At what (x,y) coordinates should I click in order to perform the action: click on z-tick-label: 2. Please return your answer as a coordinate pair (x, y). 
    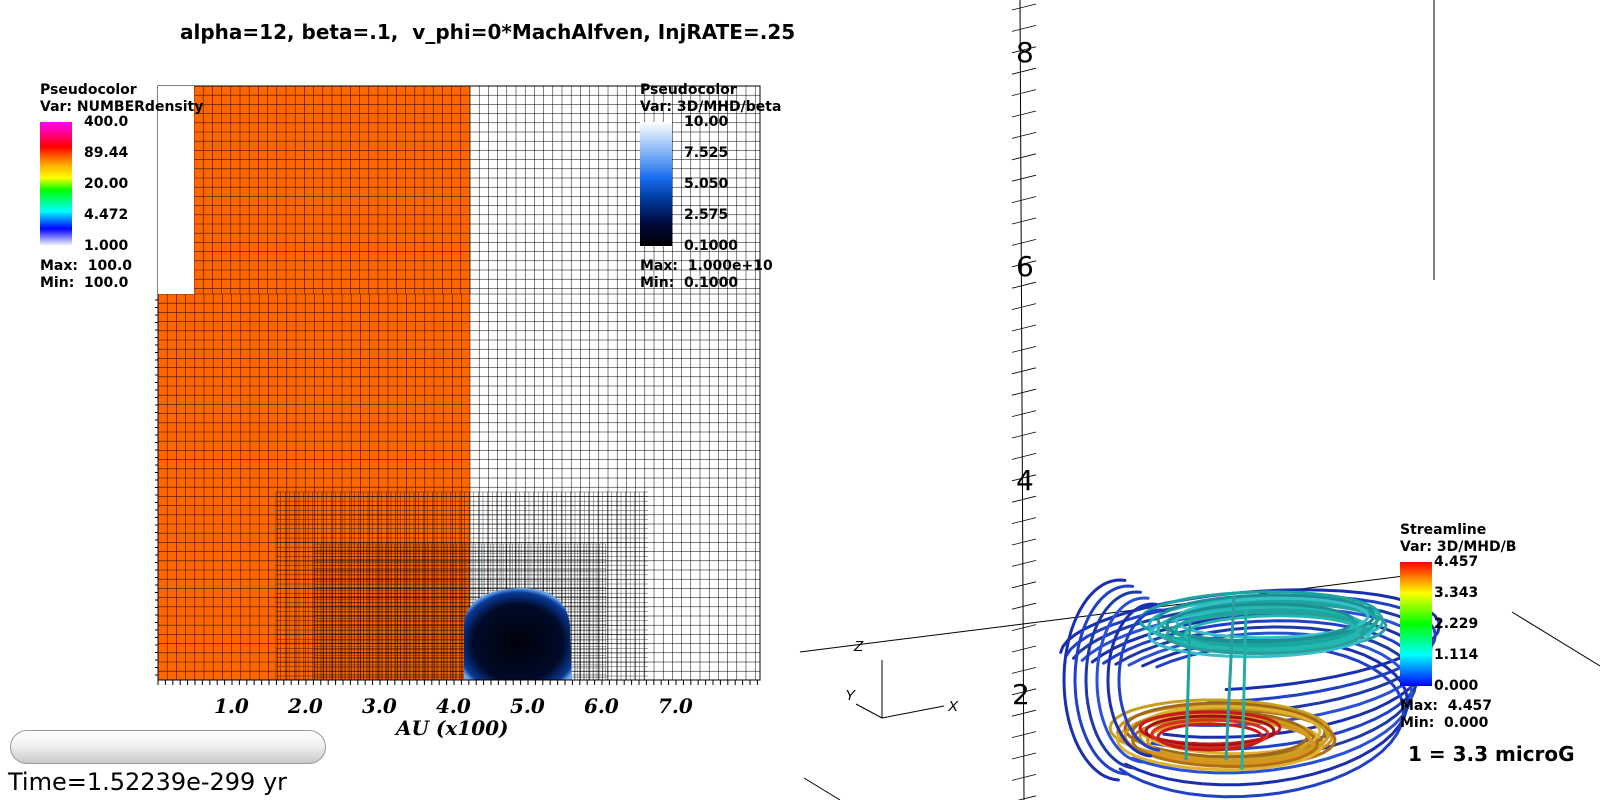
    Looking at the image, I should click on (1021, 694).